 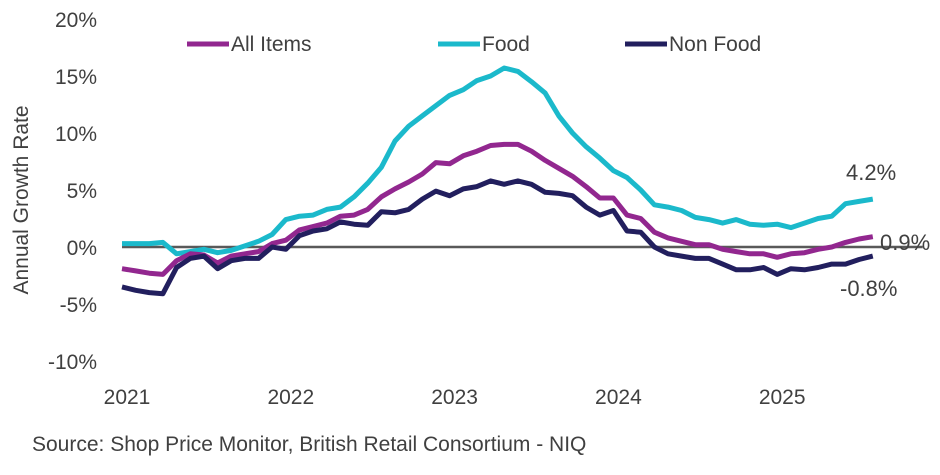 I want to click on end-label-food: 4.2%, so click(x=871, y=172).